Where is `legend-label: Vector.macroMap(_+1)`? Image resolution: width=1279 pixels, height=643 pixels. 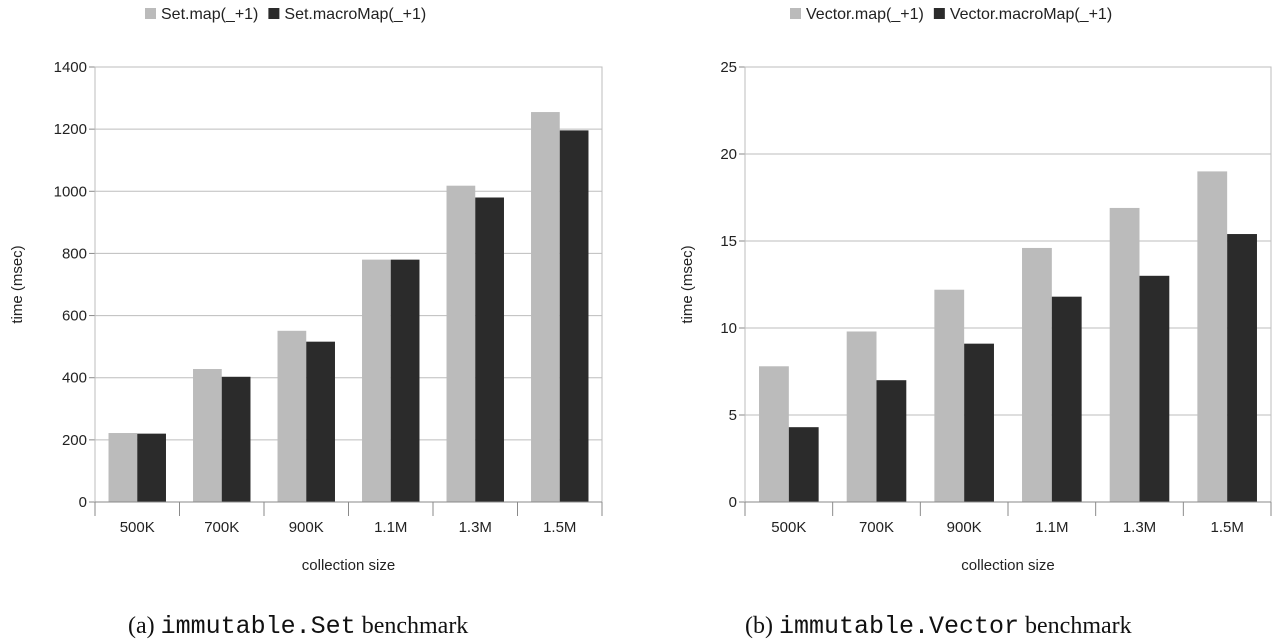 legend-label: Vector.macroMap(_+1) is located at coordinates (1031, 14).